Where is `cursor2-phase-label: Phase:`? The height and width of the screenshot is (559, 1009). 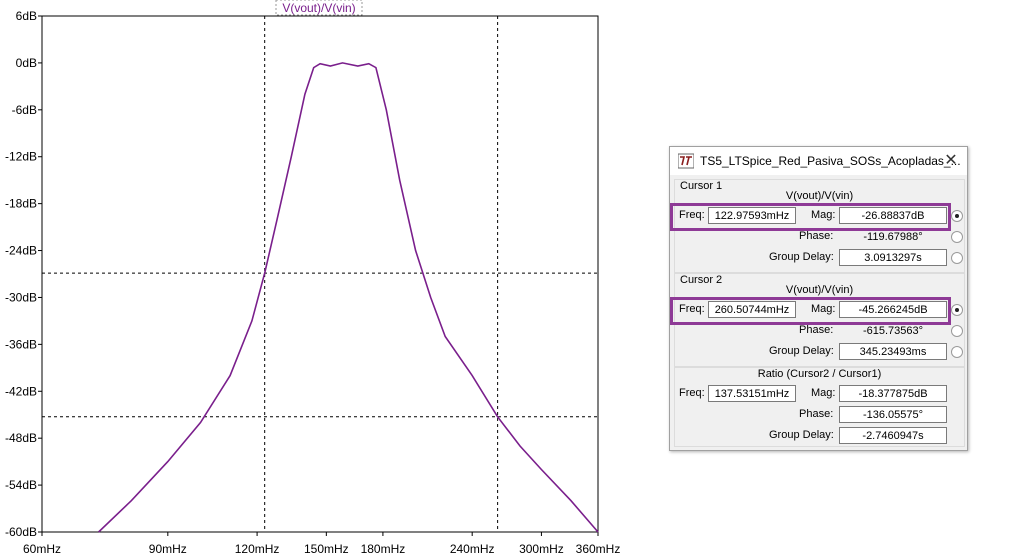
cursor2-phase-label: Phase: is located at coordinates (816, 330).